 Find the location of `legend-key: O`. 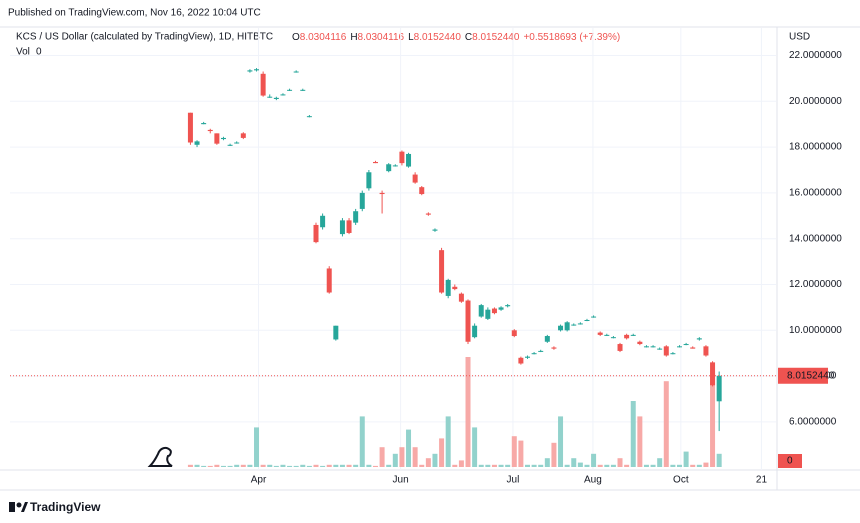

legend-key: O is located at coordinates (296, 37).